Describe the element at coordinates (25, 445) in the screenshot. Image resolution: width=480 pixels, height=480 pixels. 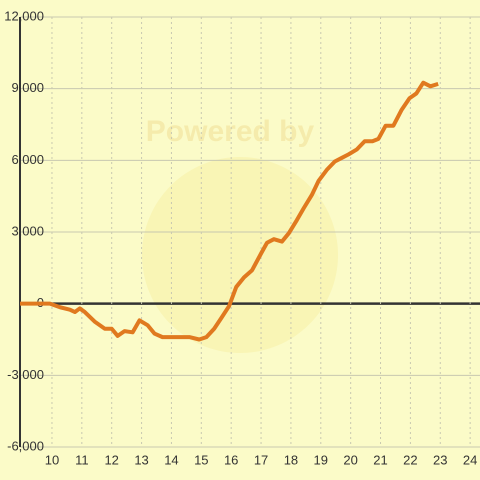
I see `y-tick-label: -6,000` at that location.